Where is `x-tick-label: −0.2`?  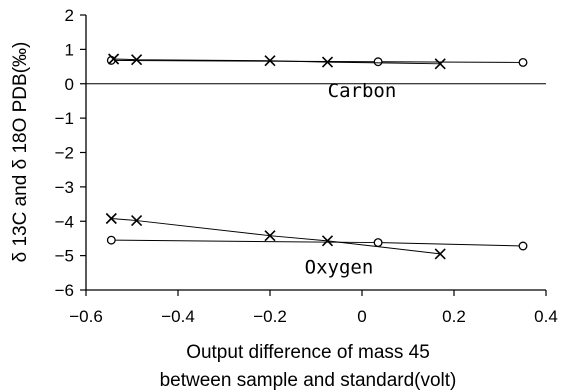
x-tick-label: −0.2 is located at coordinates (270, 316).